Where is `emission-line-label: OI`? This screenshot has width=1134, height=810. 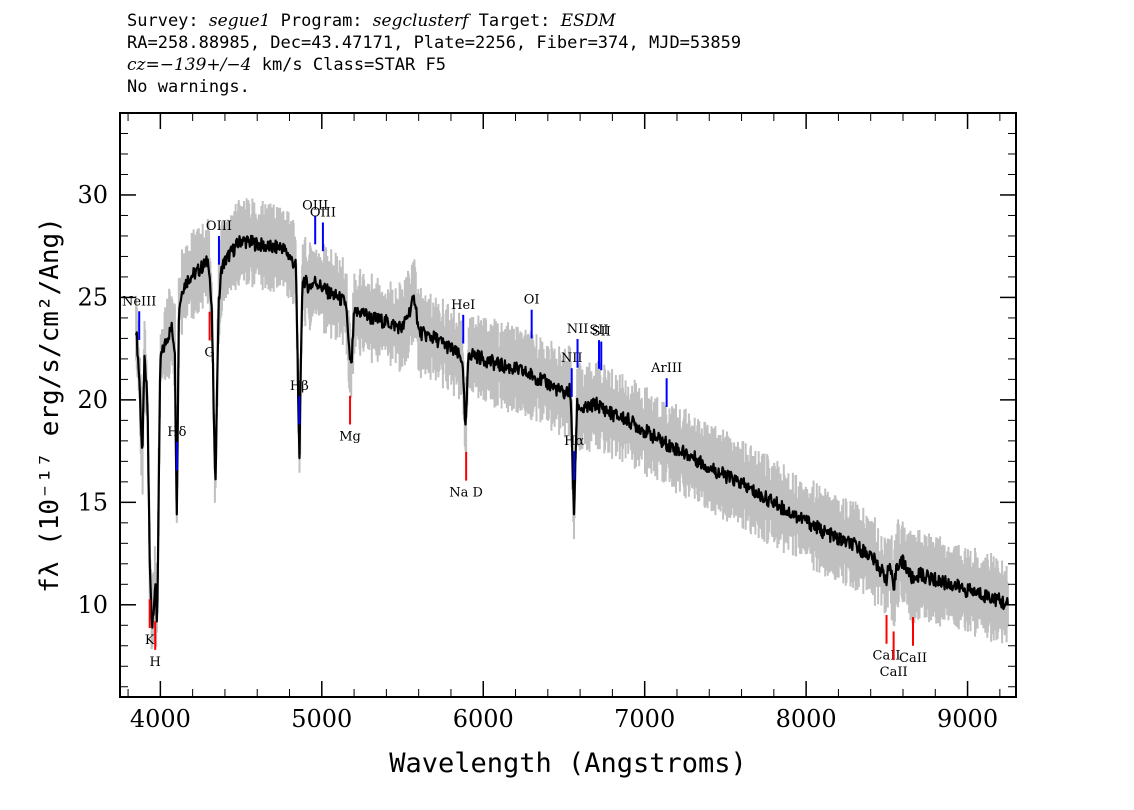 emission-line-label: OI is located at coordinates (532, 300).